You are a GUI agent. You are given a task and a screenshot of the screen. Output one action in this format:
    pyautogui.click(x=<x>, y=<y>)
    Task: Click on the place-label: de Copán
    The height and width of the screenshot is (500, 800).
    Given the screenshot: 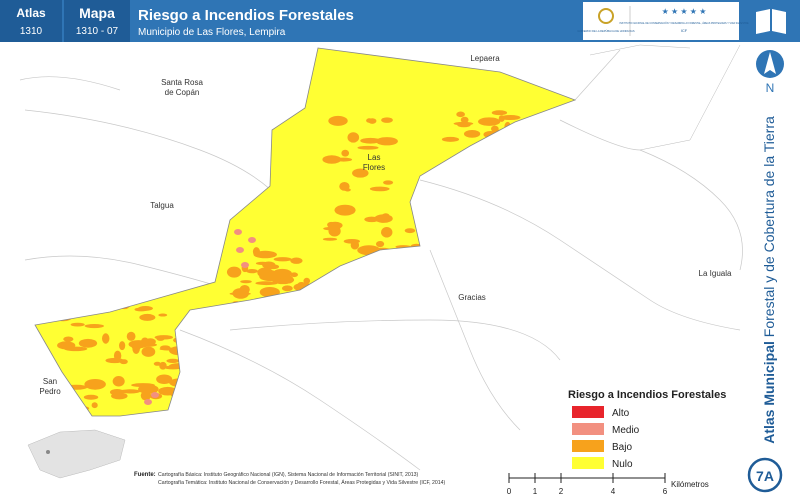 What is the action you would take?
    pyautogui.click(x=182, y=92)
    